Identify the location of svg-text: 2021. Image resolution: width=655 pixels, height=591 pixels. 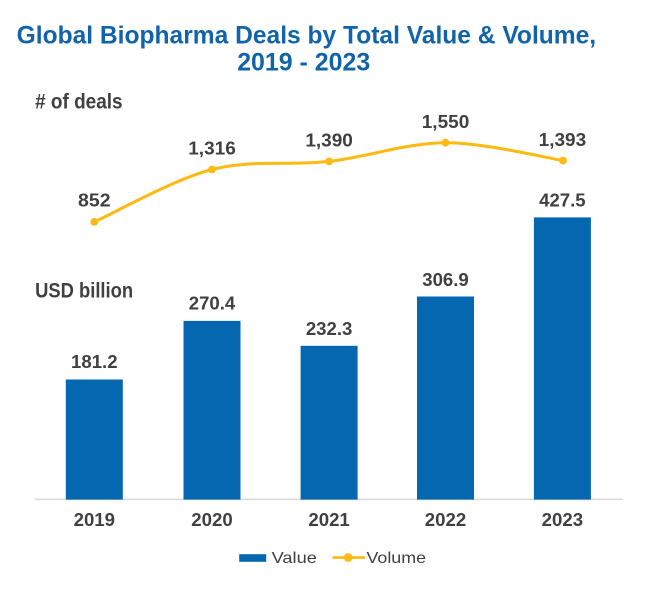
(328, 520).